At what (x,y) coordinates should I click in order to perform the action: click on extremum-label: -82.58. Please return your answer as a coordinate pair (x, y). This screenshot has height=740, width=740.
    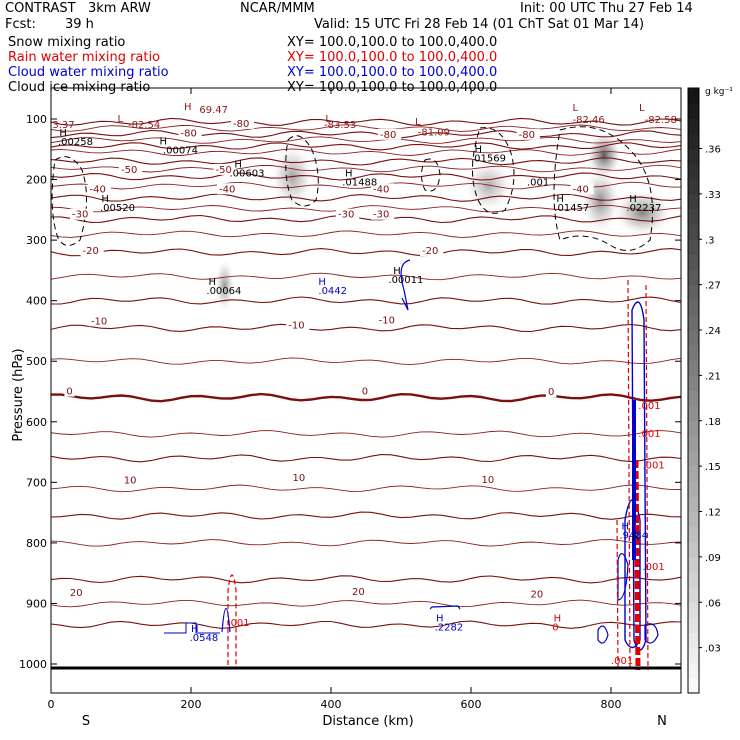
    Looking at the image, I should click on (661, 120).